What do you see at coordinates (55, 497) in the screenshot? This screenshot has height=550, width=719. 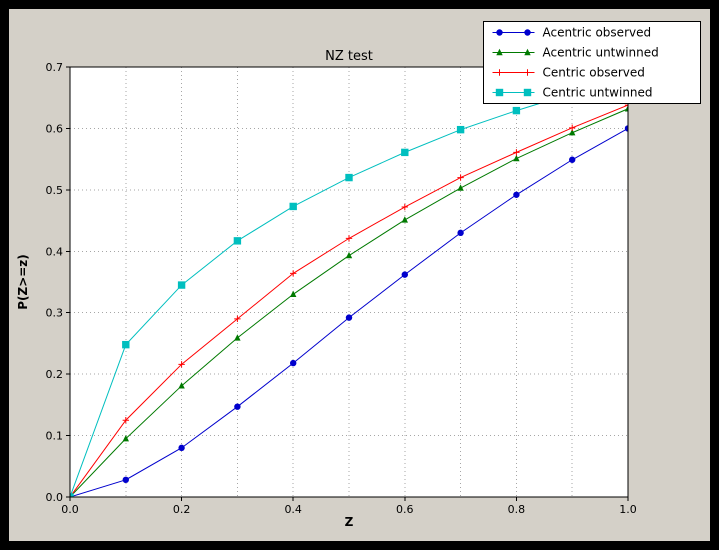 I see `y-tick-label: 0.0` at bounding box center [55, 497].